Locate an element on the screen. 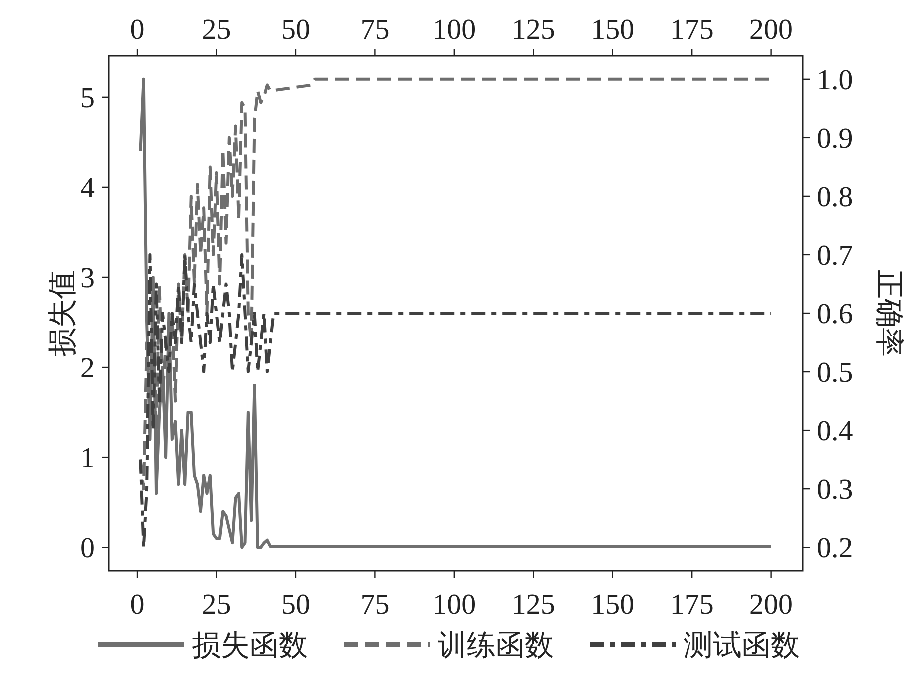  x2-tick-label: 100 is located at coordinates (454, 605).